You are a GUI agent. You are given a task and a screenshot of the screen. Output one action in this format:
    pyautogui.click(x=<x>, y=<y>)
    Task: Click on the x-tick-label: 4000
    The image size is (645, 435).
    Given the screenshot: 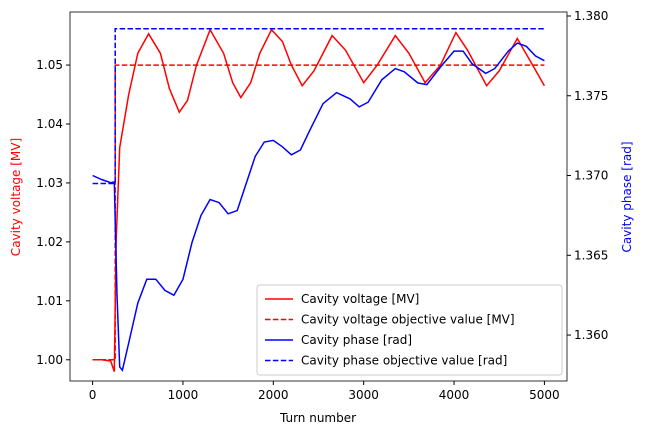 What is the action you would take?
    pyautogui.click(x=454, y=395)
    